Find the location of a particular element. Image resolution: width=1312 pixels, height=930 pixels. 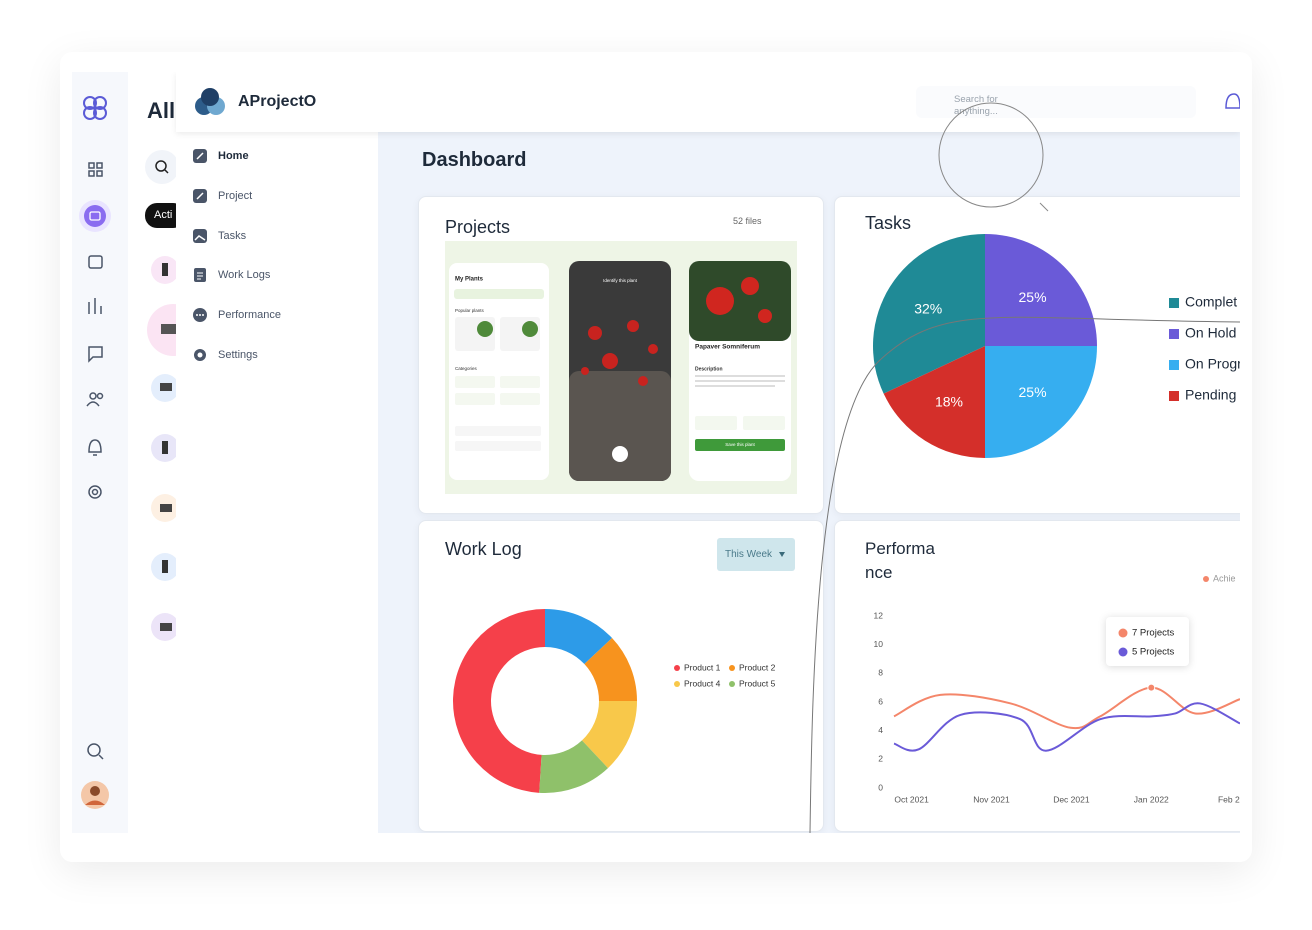

panel-tab is located at coordinates (160, 215).